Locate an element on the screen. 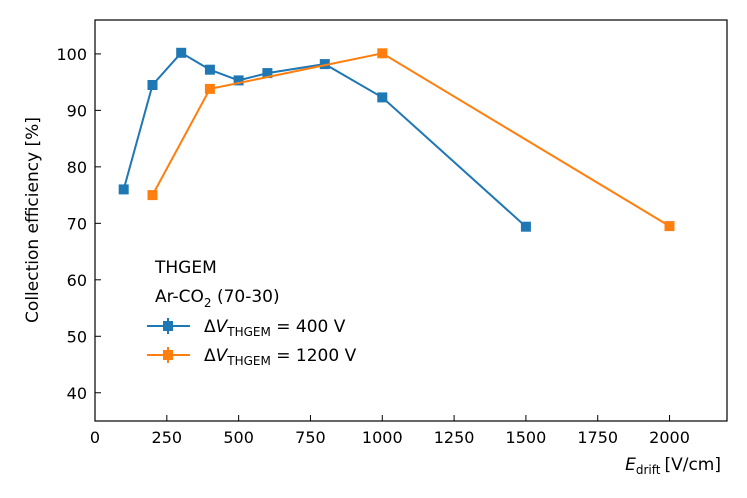  y-tick-label-0: 40 is located at coordinates (77, 393).